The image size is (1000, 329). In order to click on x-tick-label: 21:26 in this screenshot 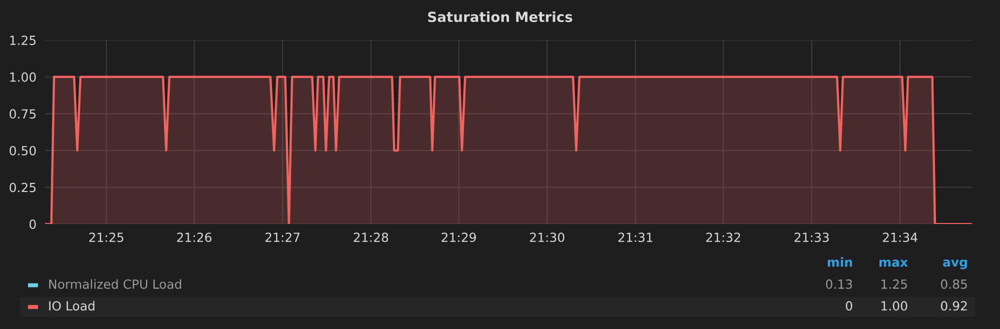, I will do `click(194, 237)`.